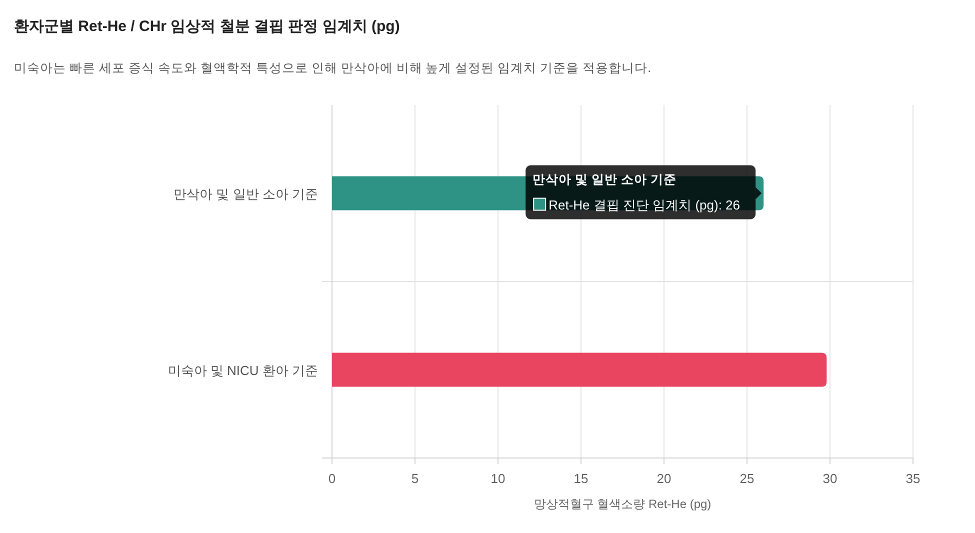 Image resolution: width=975 pixels, height=533 pixels. Describe the element at coordinates (332, 478) in the screenshot. I see `x-tick-label: 0` at that location.